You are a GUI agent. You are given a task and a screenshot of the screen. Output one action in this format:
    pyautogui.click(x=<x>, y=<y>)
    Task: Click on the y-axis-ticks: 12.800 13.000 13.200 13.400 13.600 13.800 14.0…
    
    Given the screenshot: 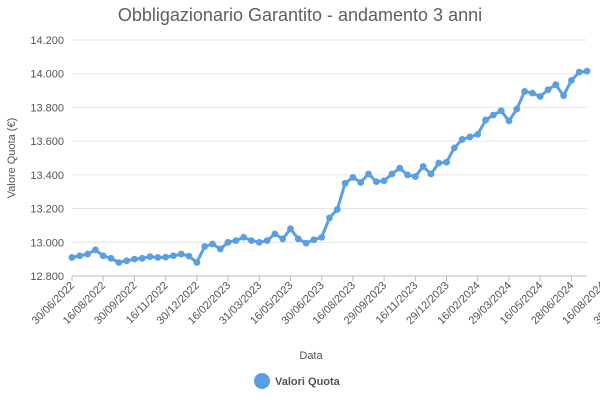 What is the action you would take?
    pyautogui.click(x=47, y=159)
    